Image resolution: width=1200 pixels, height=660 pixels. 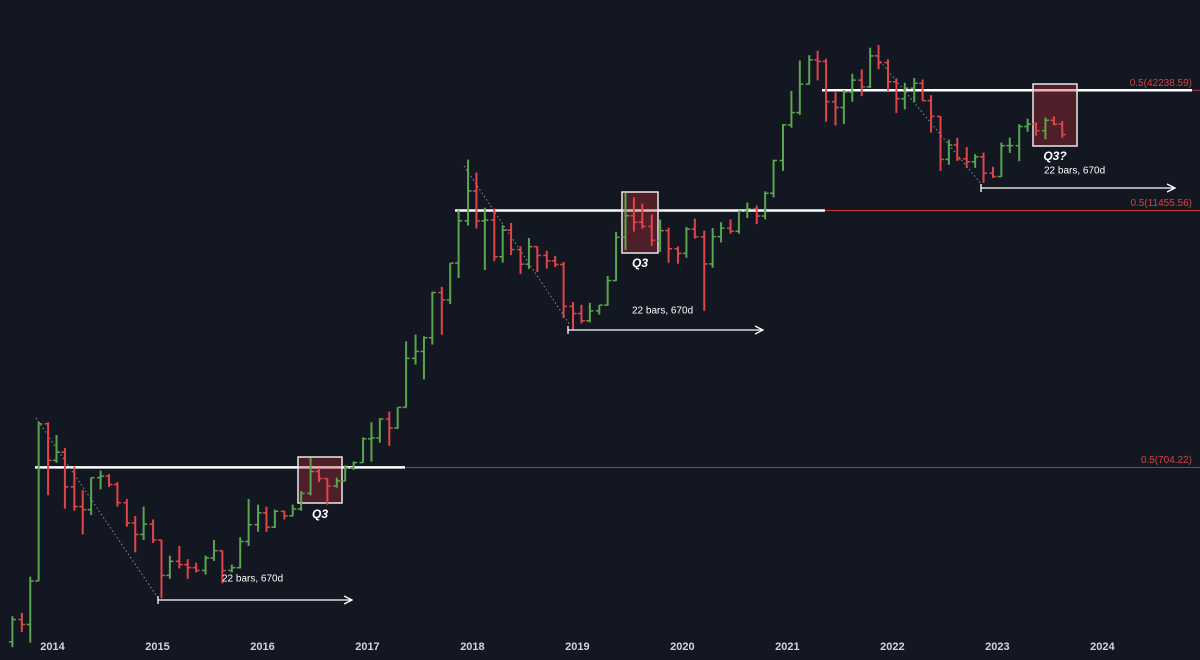 I want to click on x-tick-label: 2016, so click(x=262, y=647).